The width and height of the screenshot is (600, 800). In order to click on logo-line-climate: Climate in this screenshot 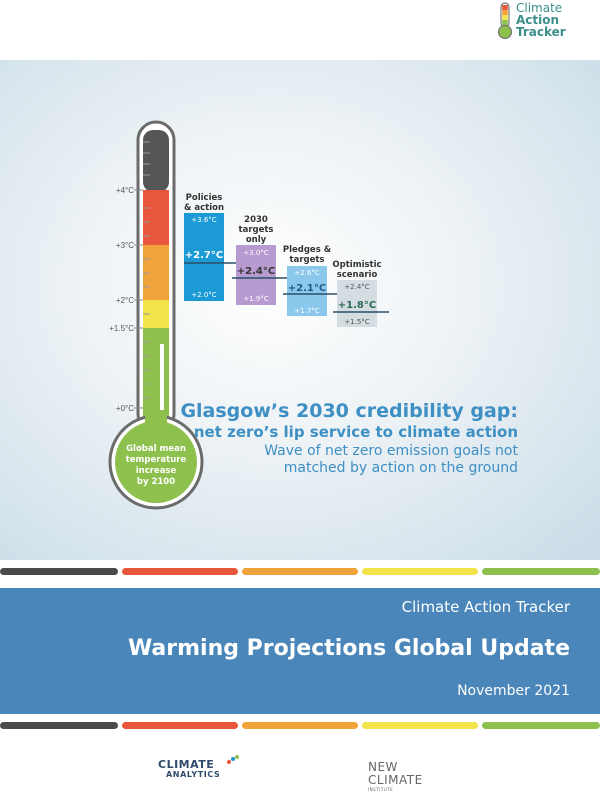, I will do `click(539, 8)`.